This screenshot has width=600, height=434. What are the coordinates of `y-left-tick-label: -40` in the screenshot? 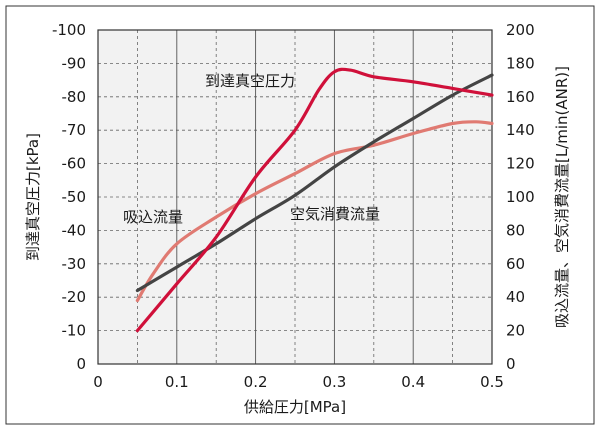 It's located at (74, 230).